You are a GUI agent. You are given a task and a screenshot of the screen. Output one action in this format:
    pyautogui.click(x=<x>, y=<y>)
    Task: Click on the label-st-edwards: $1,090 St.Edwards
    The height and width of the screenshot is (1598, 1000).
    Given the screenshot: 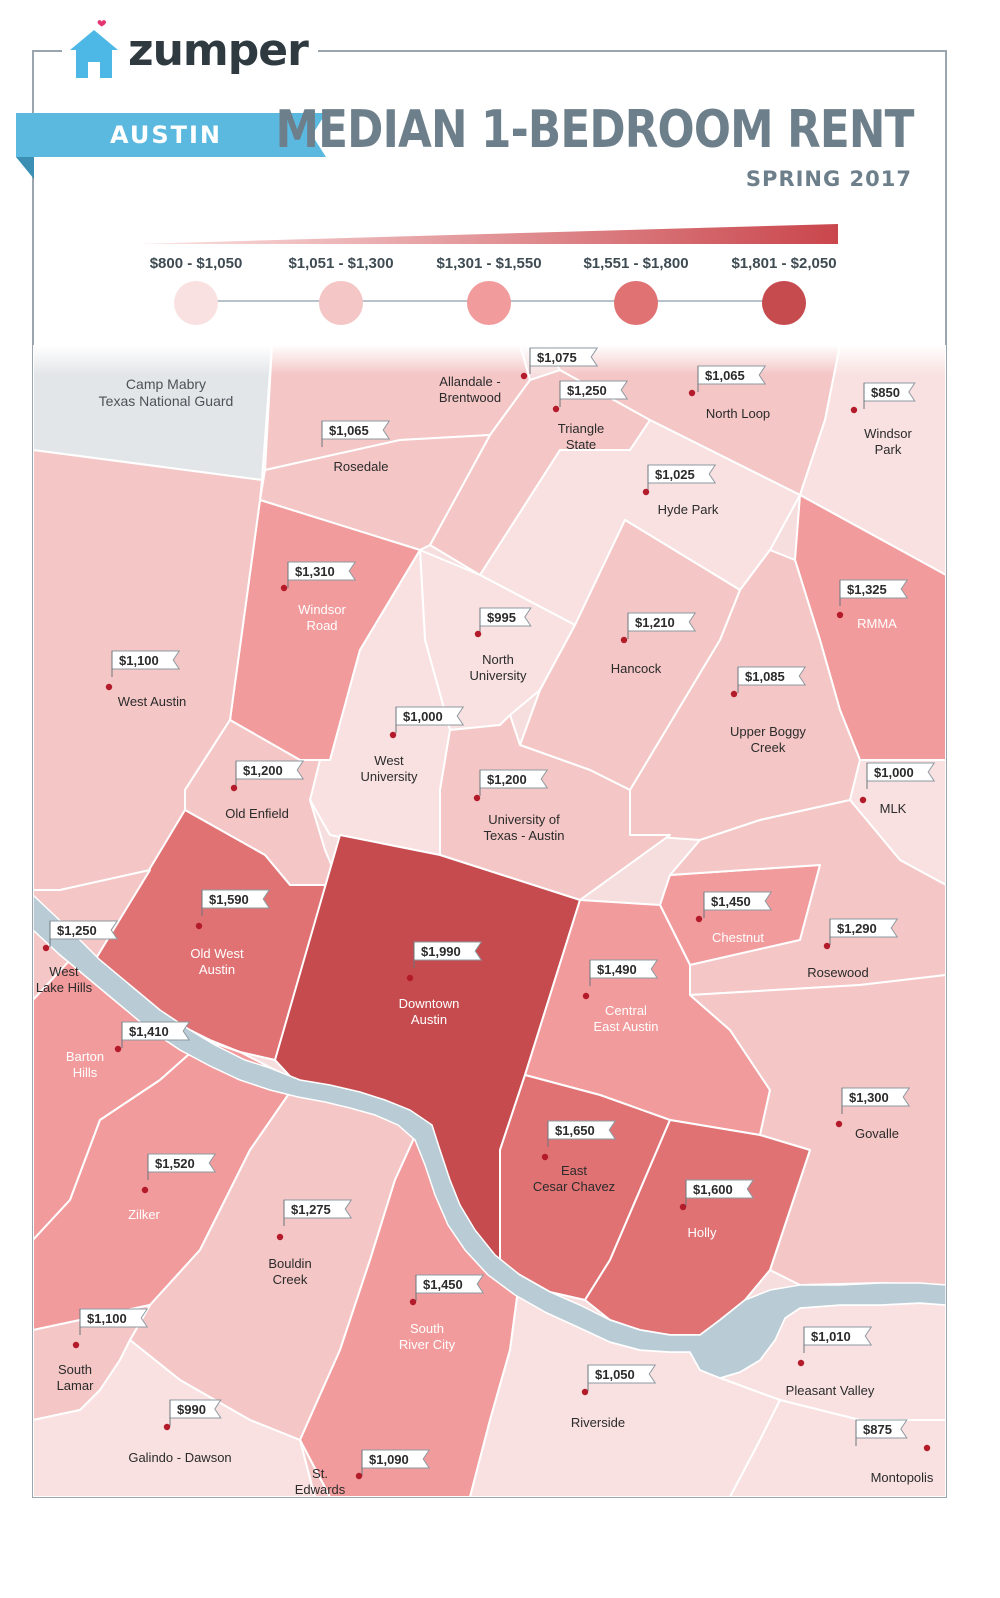 What is the action you would take?
    pyautogui.click(x=363, y=1473)
    